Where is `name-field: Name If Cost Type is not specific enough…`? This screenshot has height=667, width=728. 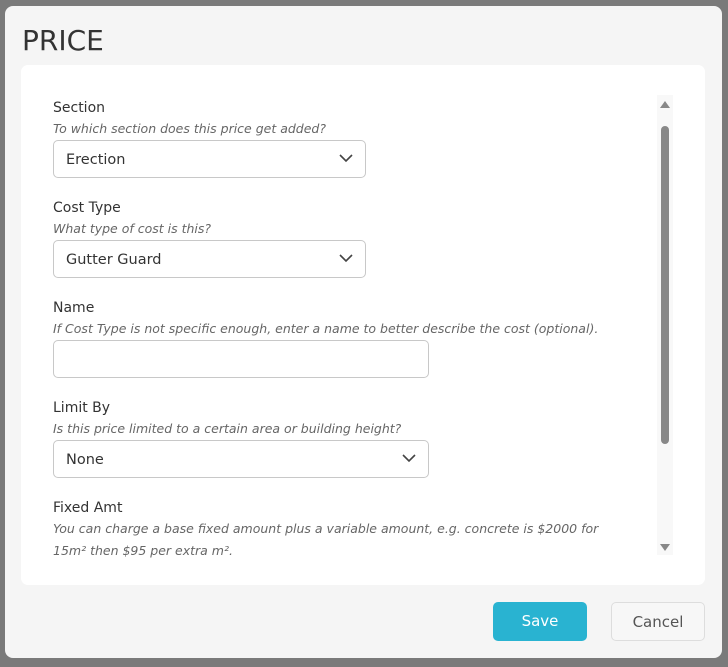 name-field: Name If Cost Type is not specific enough… is located at coordinates (326, 338).